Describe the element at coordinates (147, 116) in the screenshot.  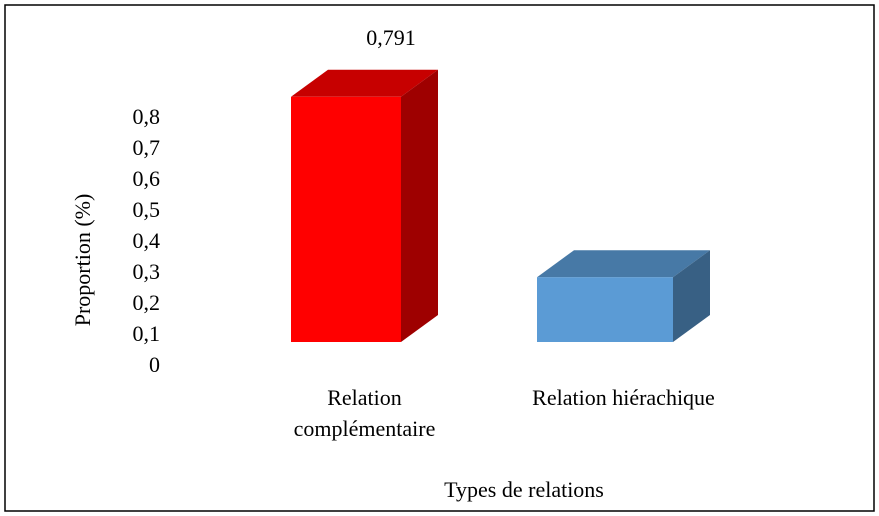
I see `y-tick-label: 0,8` at that location.